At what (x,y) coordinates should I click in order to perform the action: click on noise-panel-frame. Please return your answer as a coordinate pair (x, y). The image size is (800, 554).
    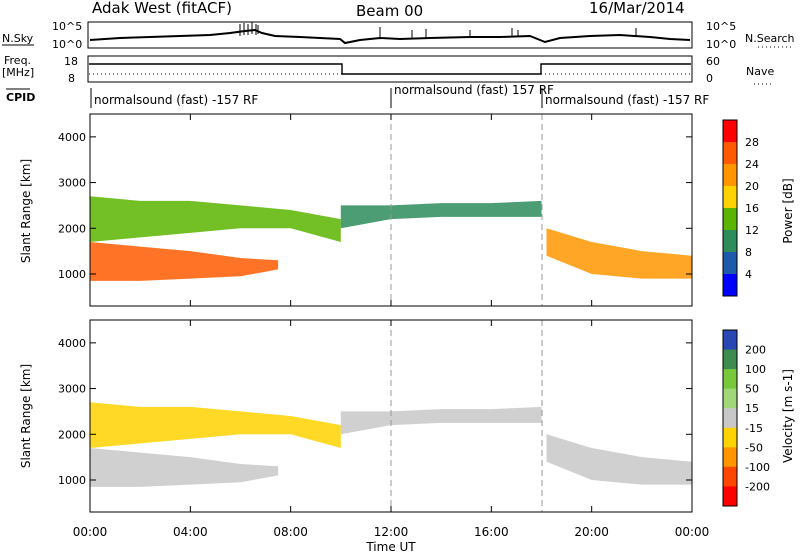
    Looking at the image, I should click on (390, 35).